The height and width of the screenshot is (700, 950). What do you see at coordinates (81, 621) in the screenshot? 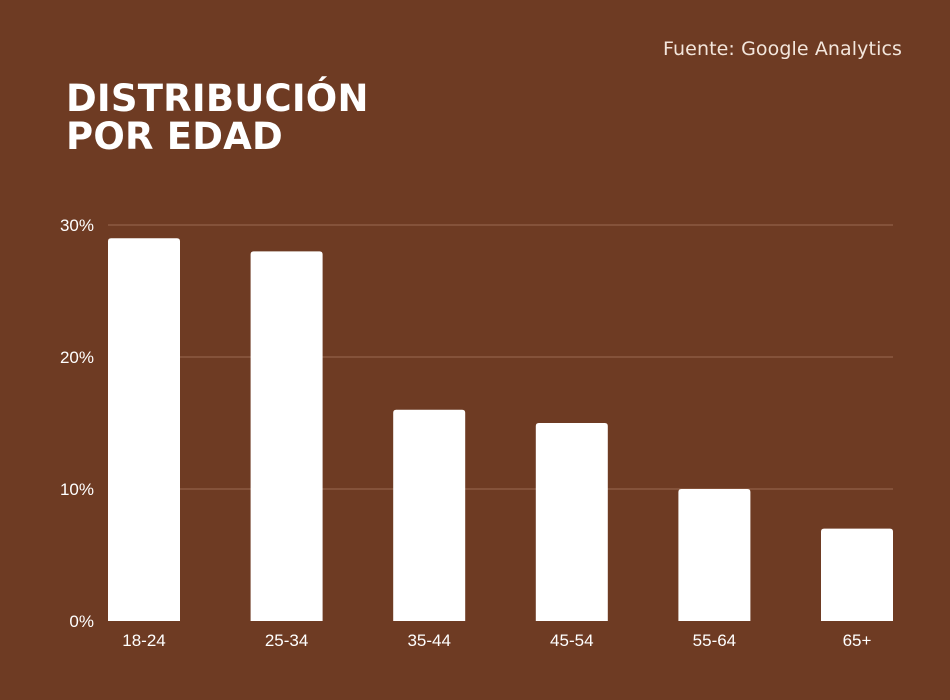
I see `y-tick-label: 0%` at bounding box center [81, 621].